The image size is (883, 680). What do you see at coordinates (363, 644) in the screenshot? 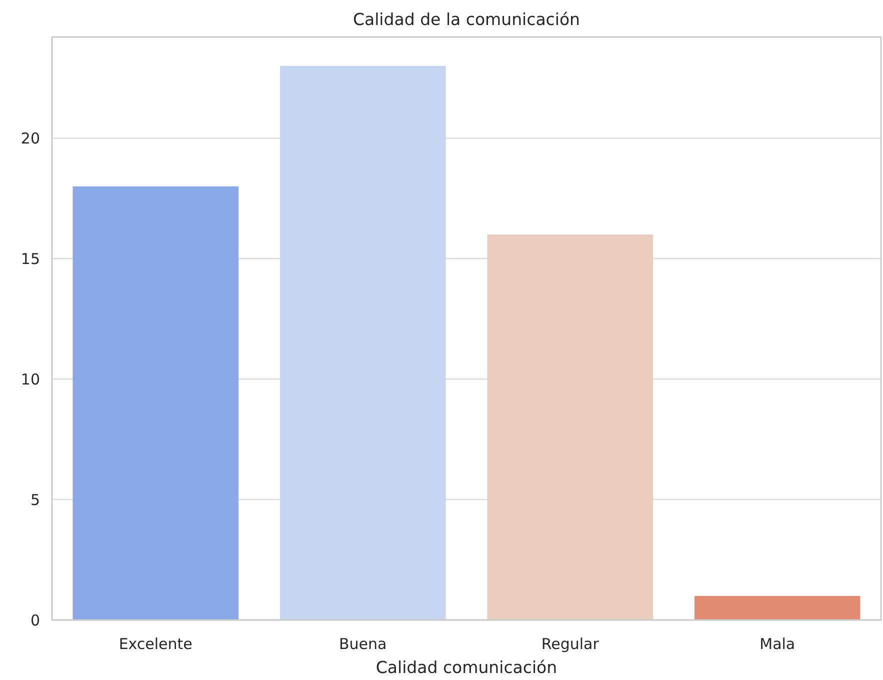
I see `x-tick-label: Buena` at bounding box center [363, 644].